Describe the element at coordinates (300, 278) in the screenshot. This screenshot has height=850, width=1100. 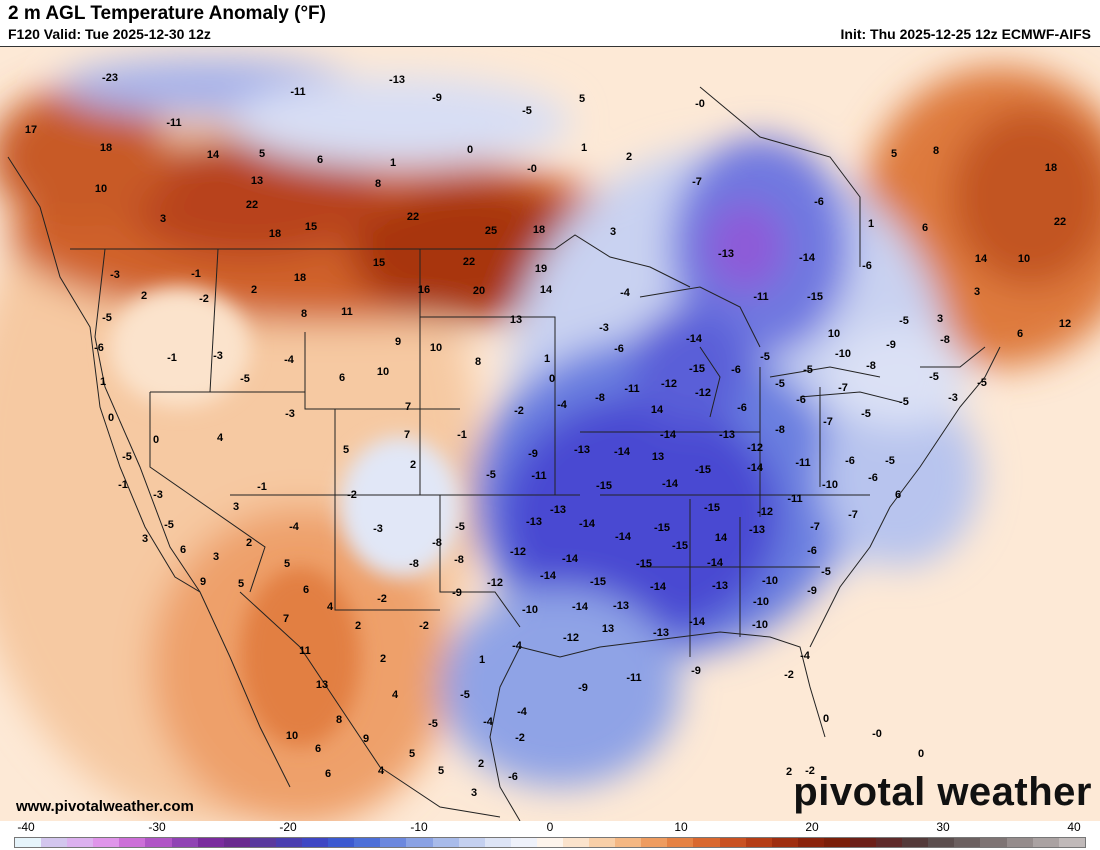
I see `anomaly-label: 18` at that location.